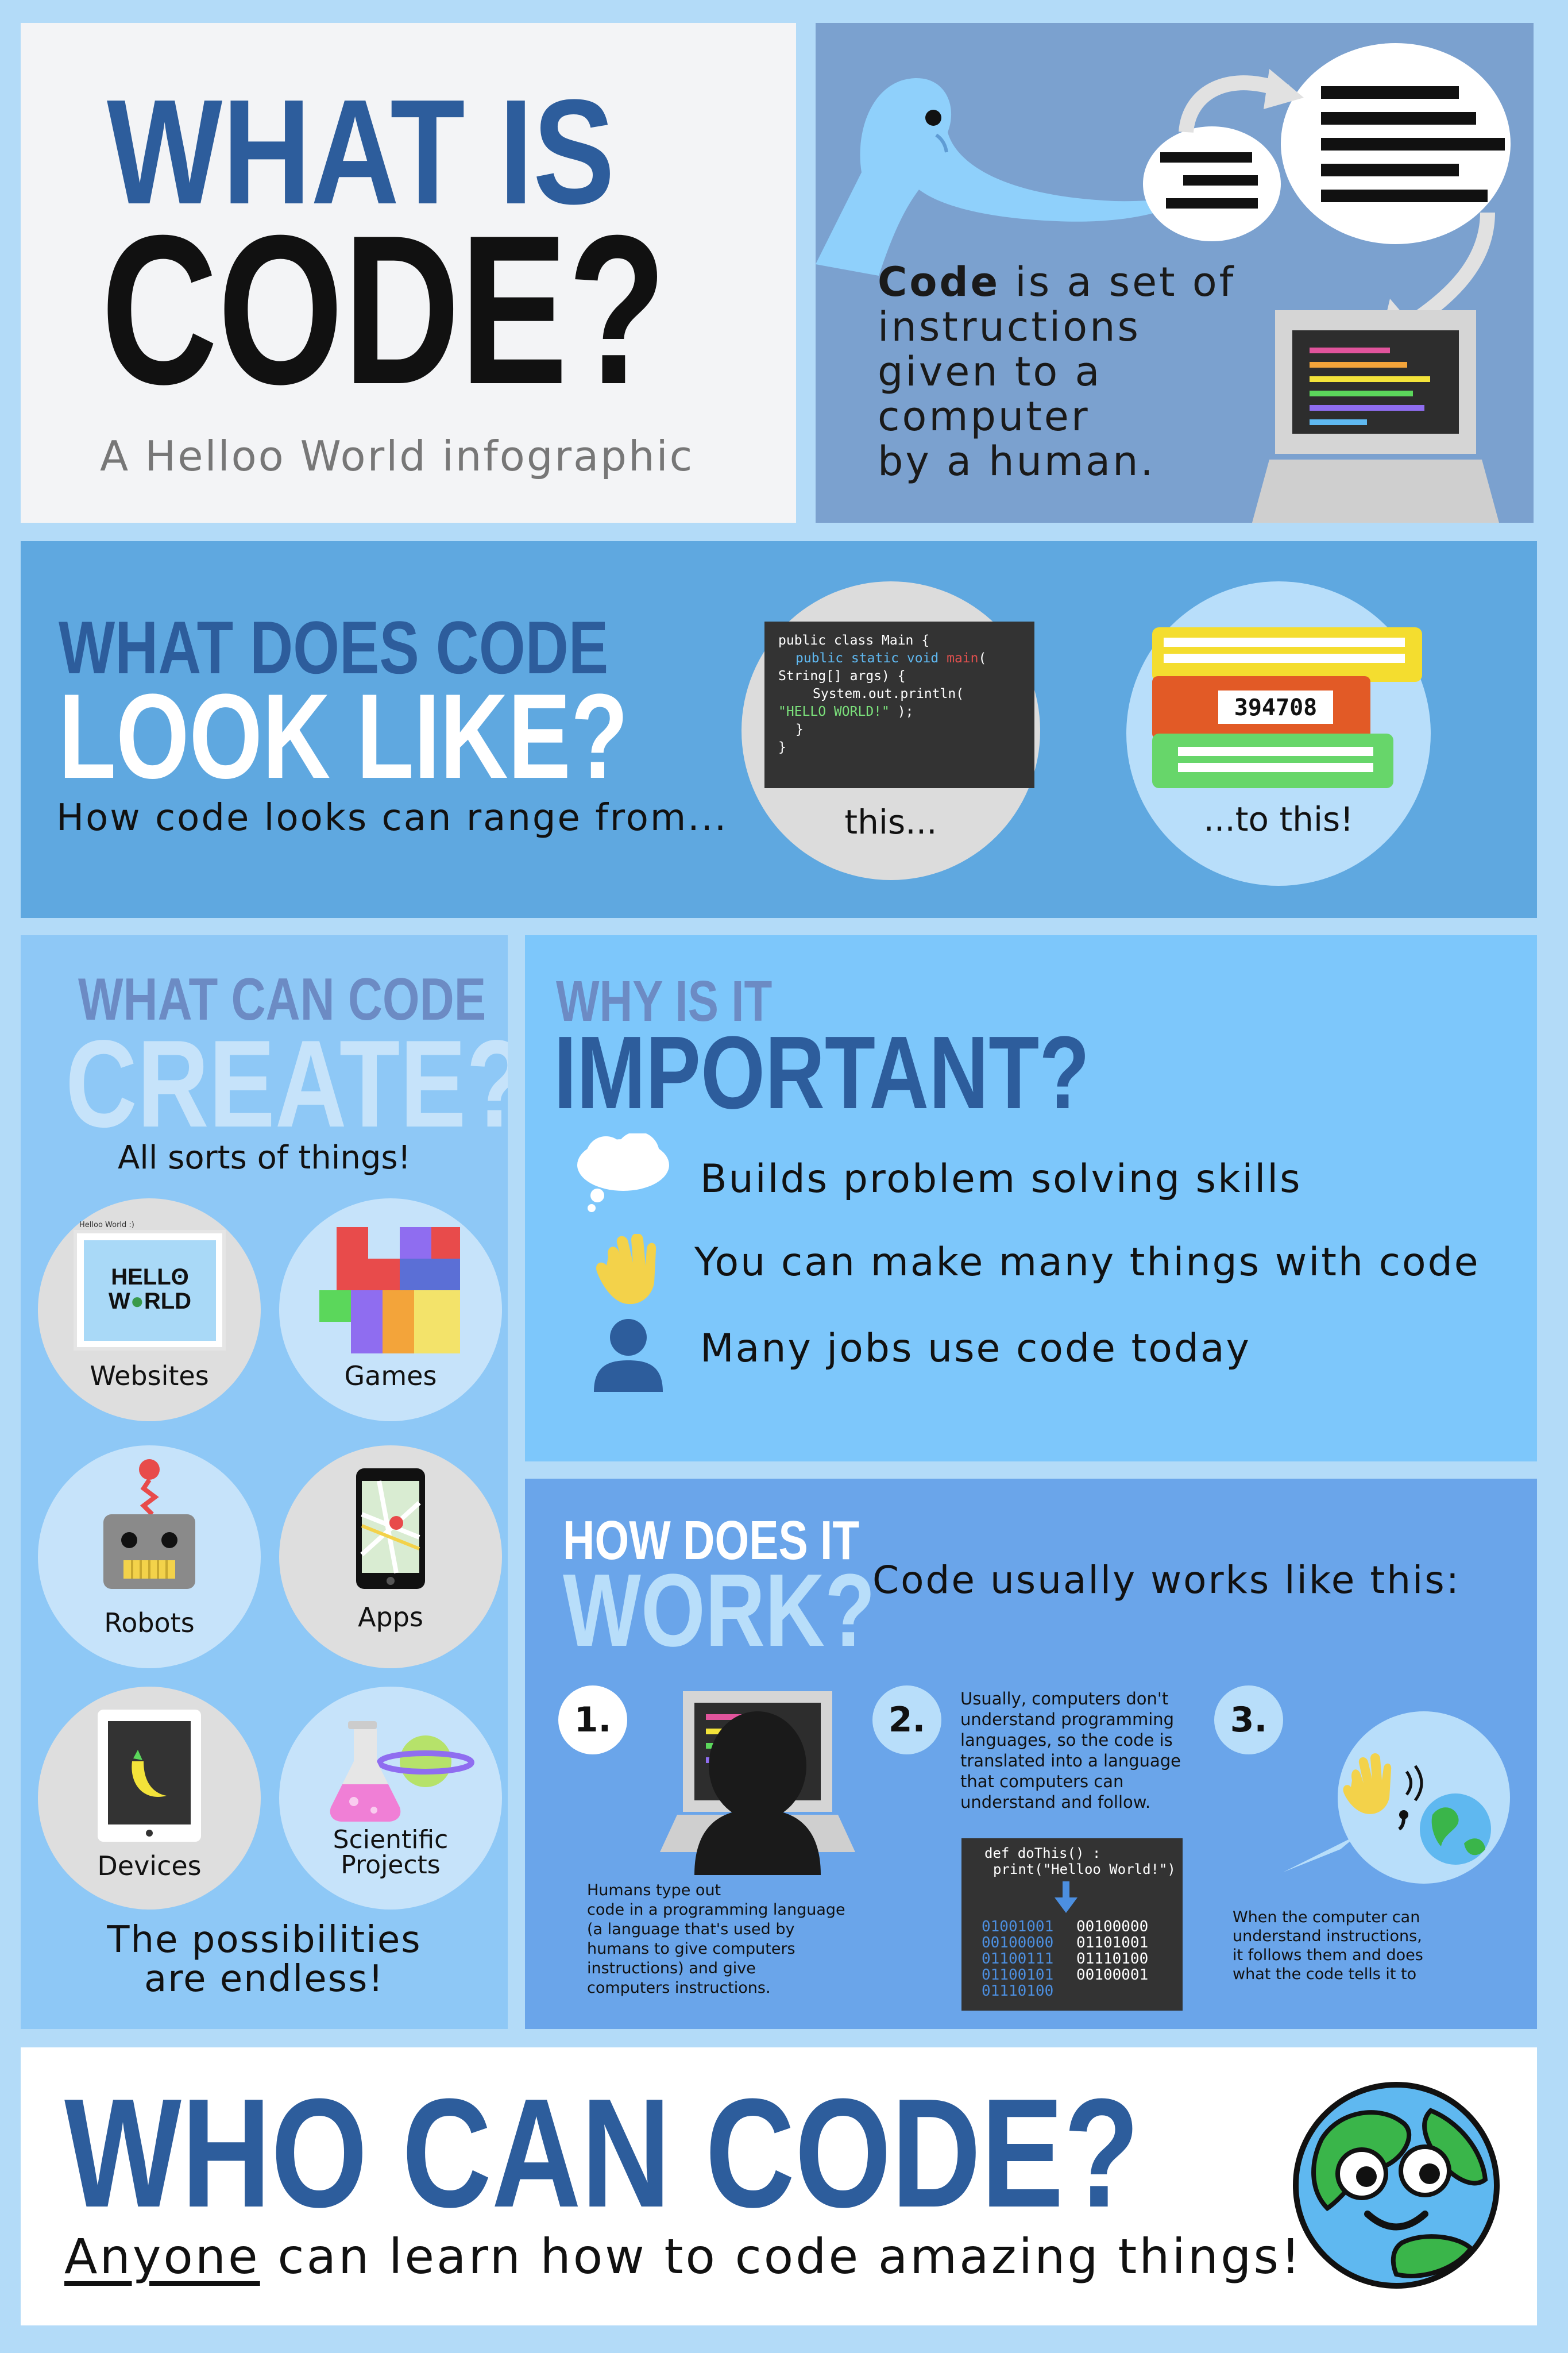 The width and height of the screenshot is (1568, 2353). I want to click on flask-planet-icon, so click(402, 1771).